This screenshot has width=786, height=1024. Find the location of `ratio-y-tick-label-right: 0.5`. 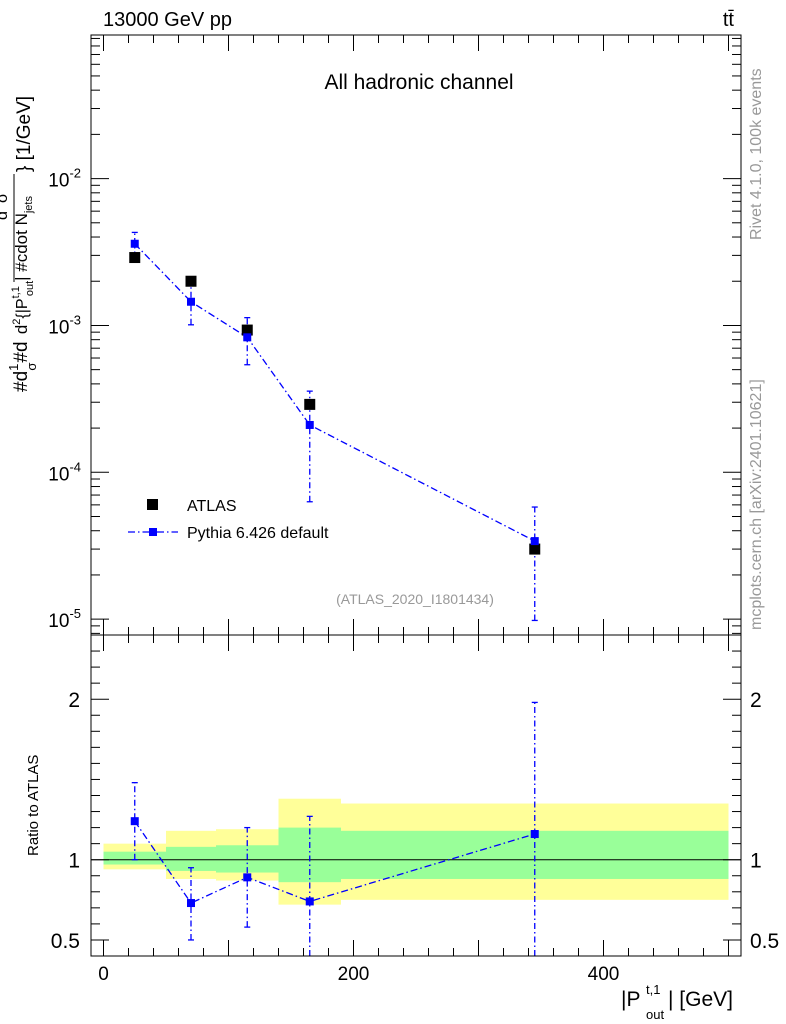

ratio-y-tick-label-right: 0.5 is located at coordinates (764, 941).